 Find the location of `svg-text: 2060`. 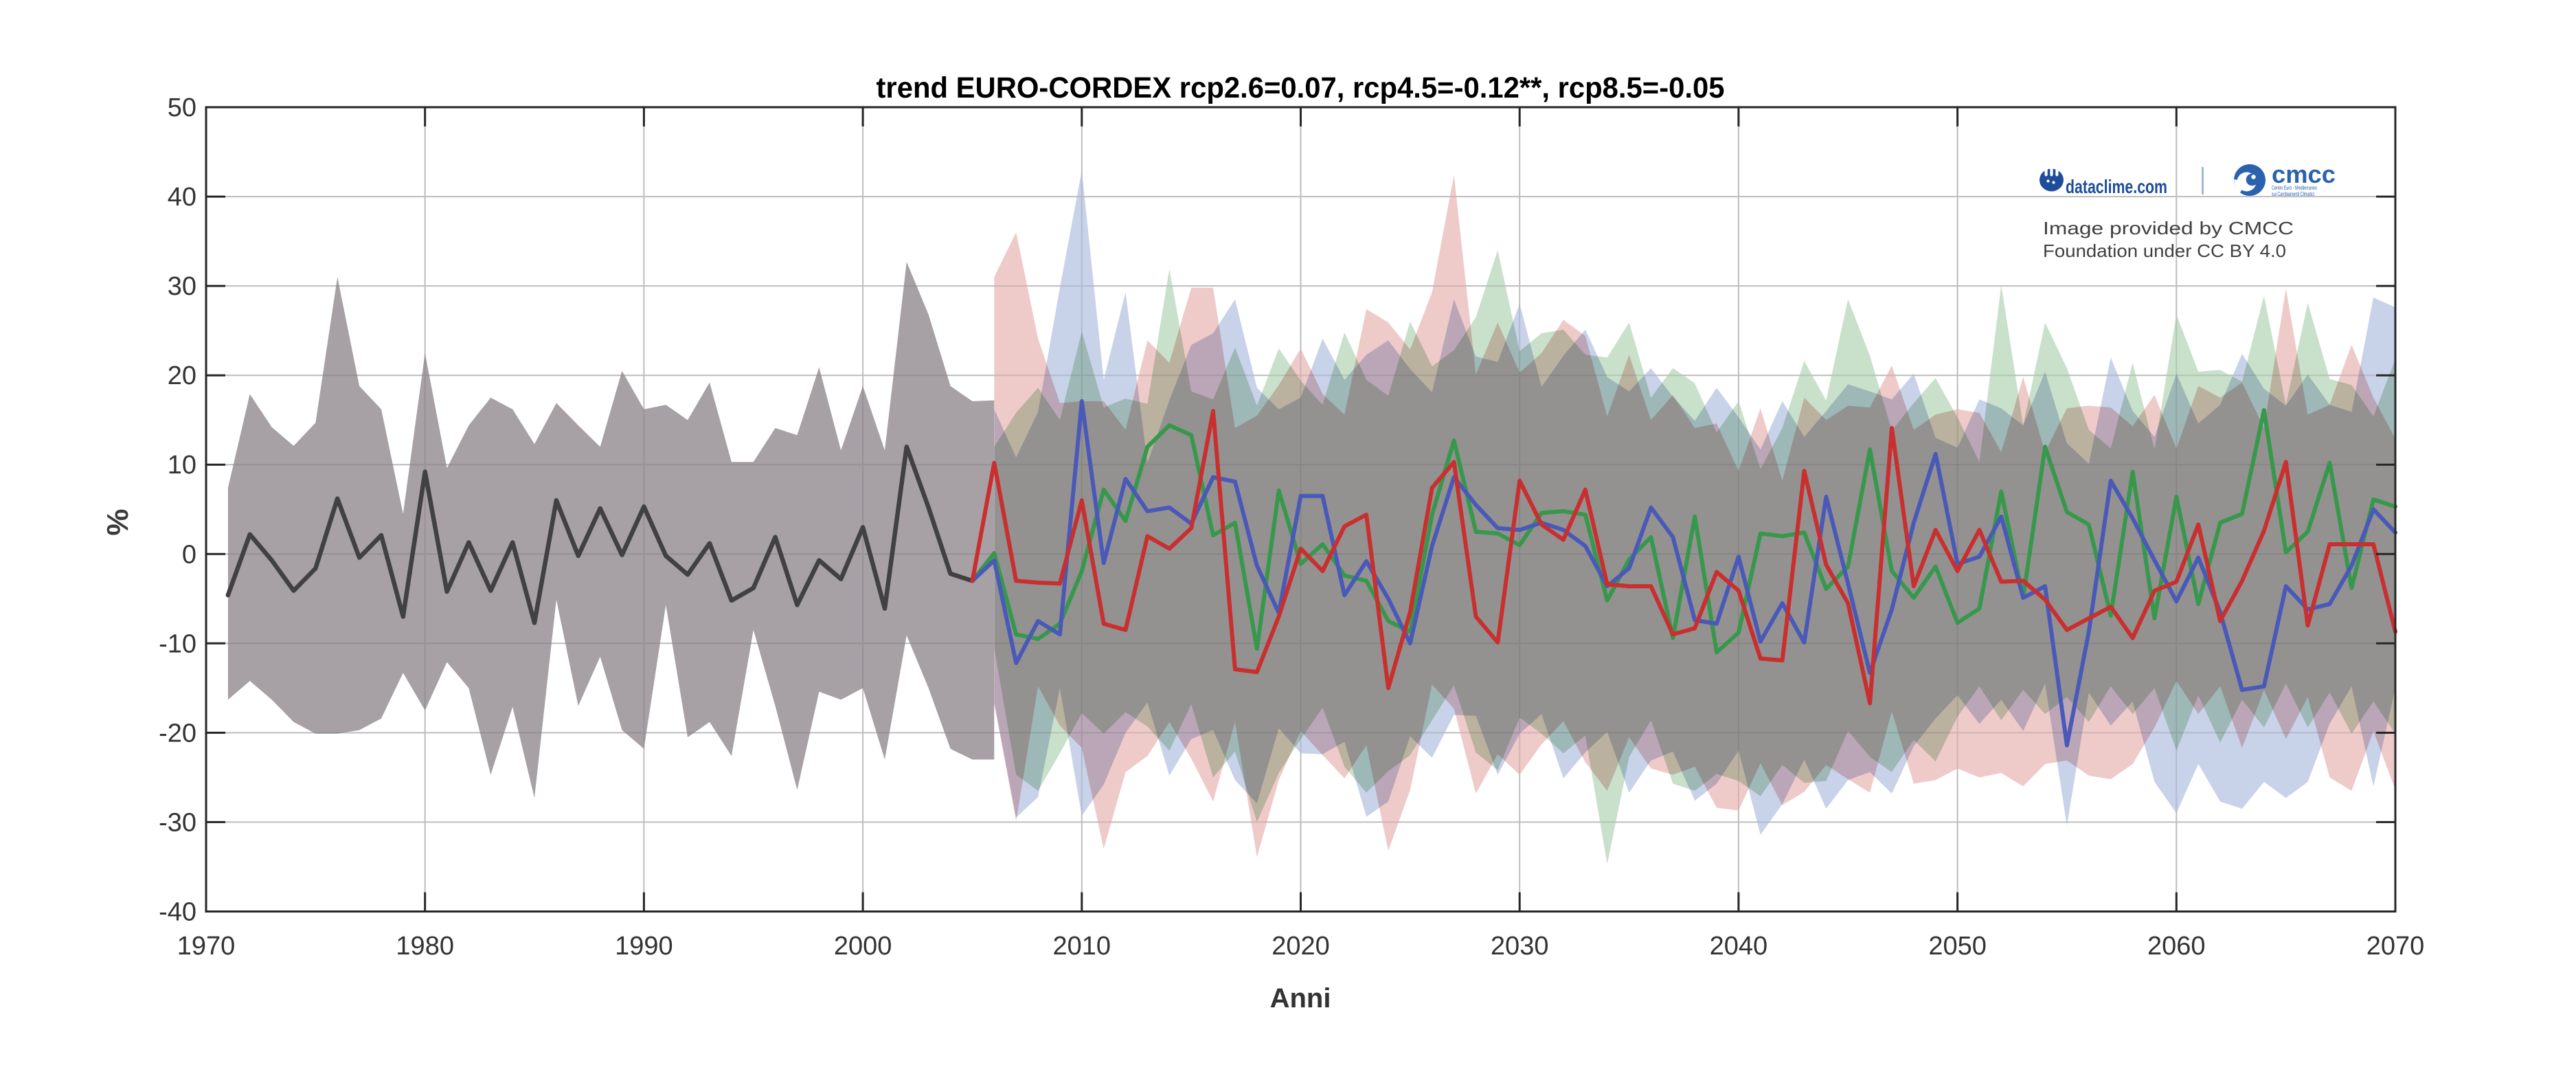

svg-text: 2060 is located at coordinates (2176, 946).